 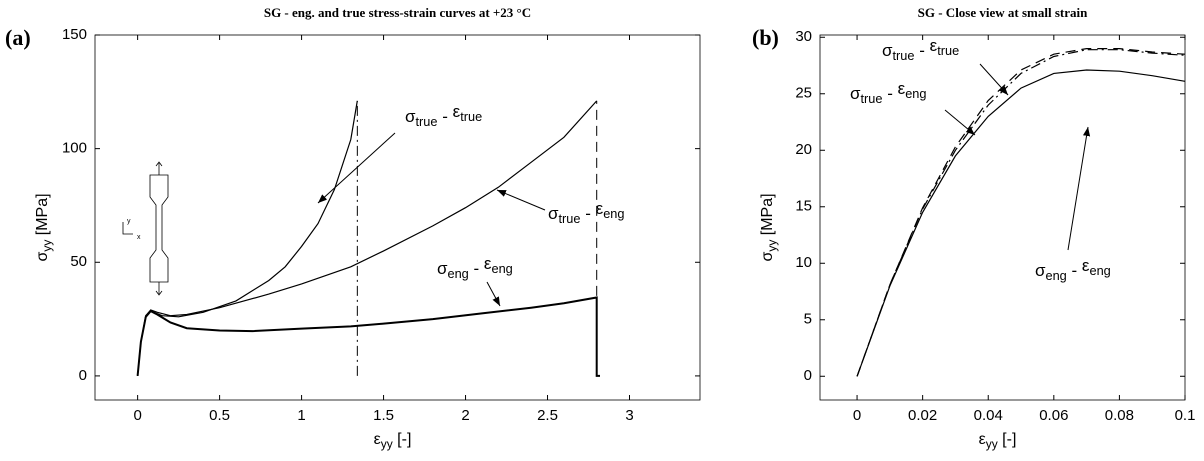 What do you see at coordinates (803, 206) in the screenshot?
I see `y-tick-label: 15` at bounding box center [803, 206].